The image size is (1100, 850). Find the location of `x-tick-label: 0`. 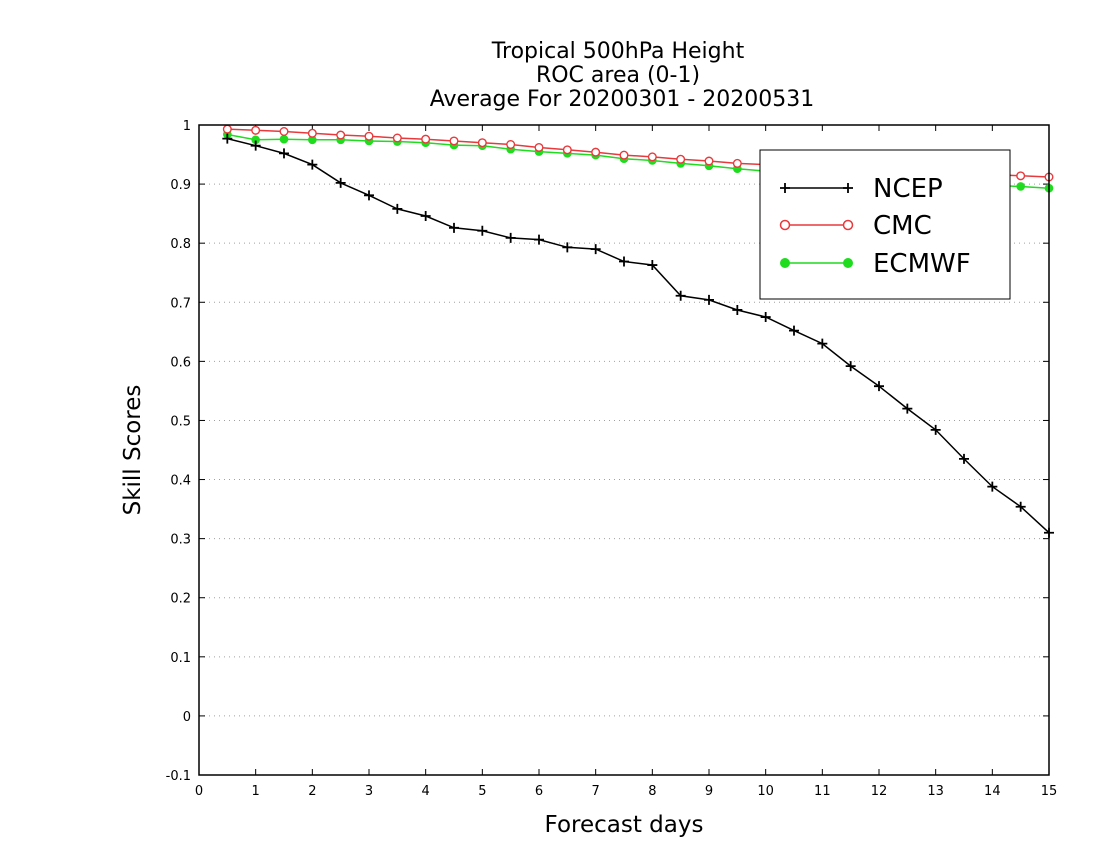

x-tick-label: 0 is located at coordinates (199, 791).